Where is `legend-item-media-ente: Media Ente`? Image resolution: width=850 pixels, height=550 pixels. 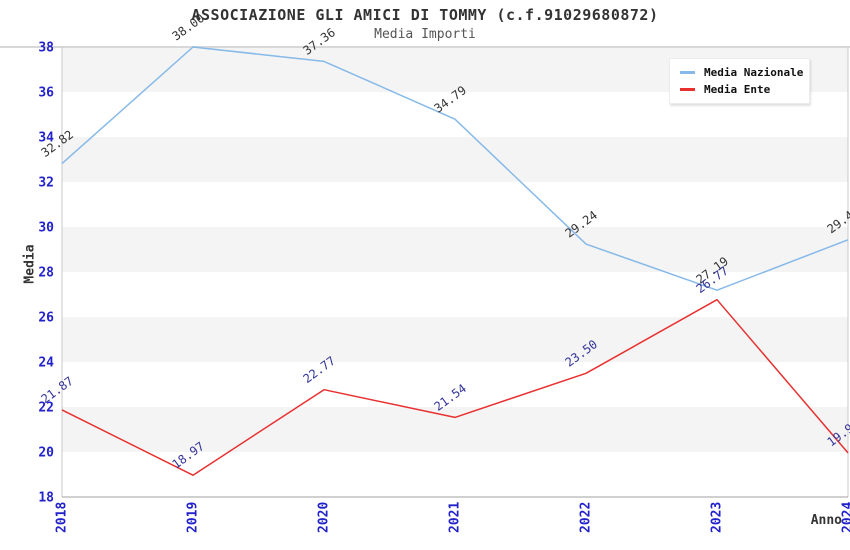 legend-item-media-ente: Media Ente is located at coordinates (744, 89).